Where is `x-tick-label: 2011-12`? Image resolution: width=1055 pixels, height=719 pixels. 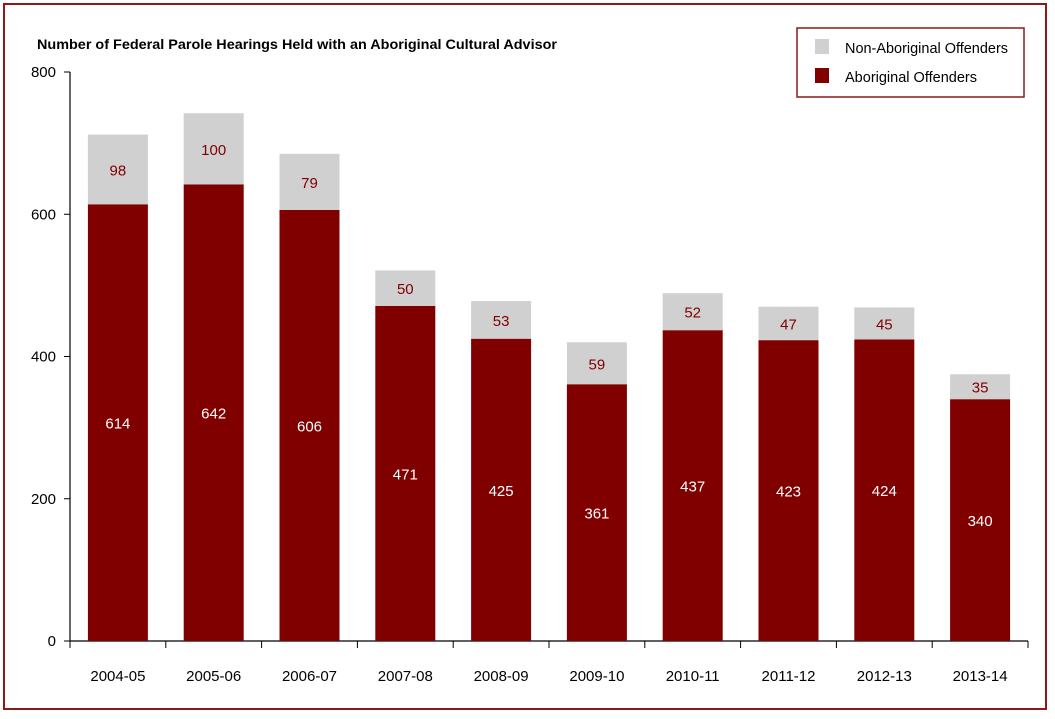 x-tick-label: 2011-12 is located at coordinates (789, 676).